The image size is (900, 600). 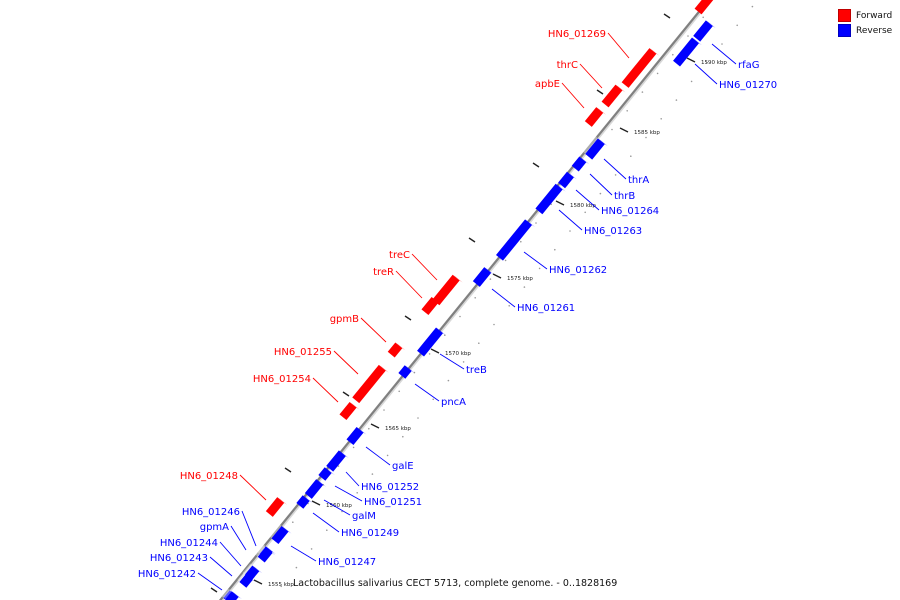 I want to click on gene-block-hn6-01269-shine, so click(x=634, y=64).